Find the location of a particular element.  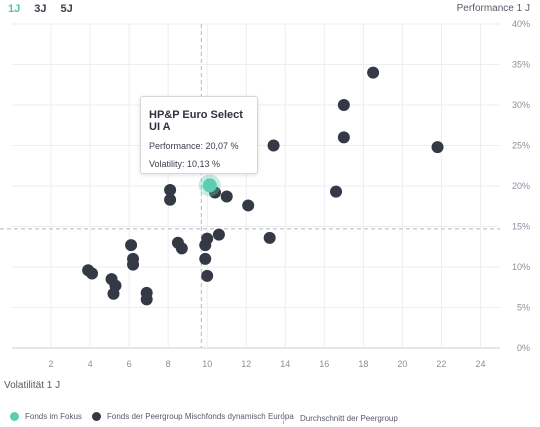

tooltip-volatility: Volatility: 10,13 % is located at coordinates (185, 164).